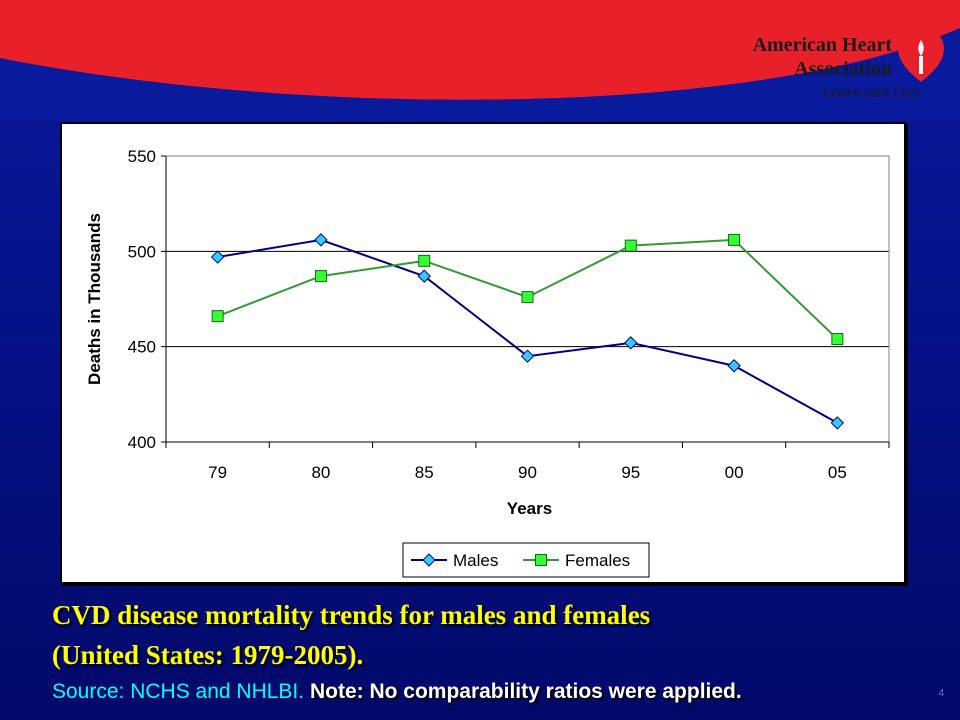 This screenshot has width=960, height=720. Describe the element at coordinates (528, 289) in the screenshot. I see `series-line-females` at that location.